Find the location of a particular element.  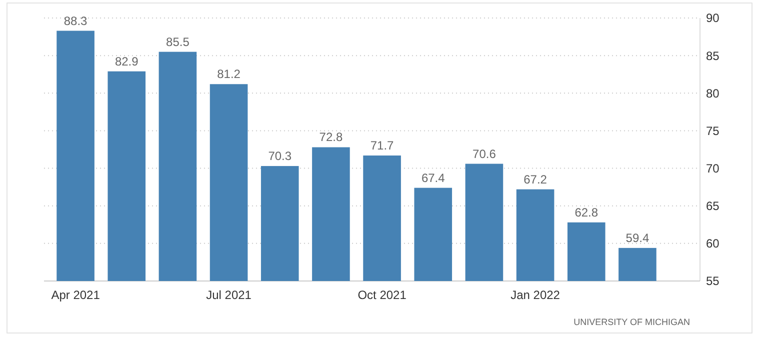

data-label: 71.7 is located at coordinates (382, 145).